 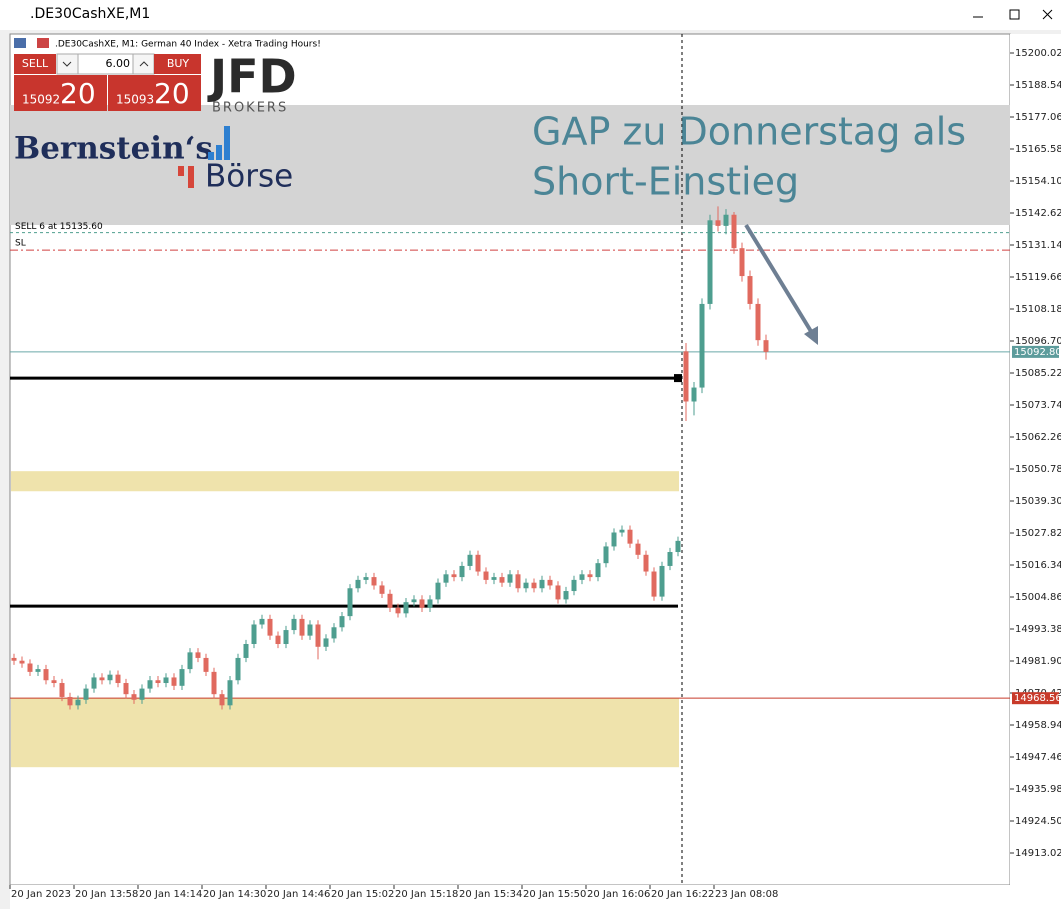 What do you see at coordinates (41, 894) in the screenshot?
I see `x-tick-label: 20 Jan 2023` at bounding box center [41, 894].